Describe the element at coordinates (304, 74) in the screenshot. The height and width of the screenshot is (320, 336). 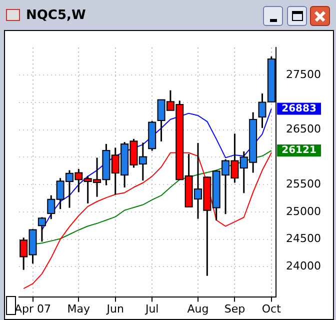
I see `y-tick-label: 27500` at that location.